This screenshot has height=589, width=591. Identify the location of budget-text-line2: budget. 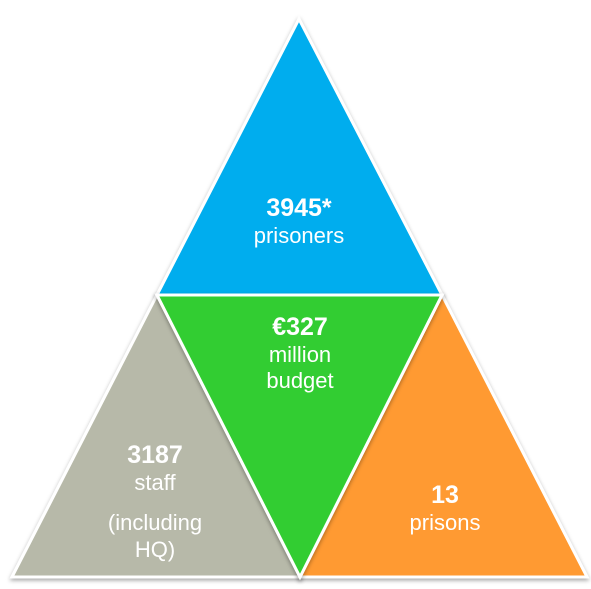
(300, 381).